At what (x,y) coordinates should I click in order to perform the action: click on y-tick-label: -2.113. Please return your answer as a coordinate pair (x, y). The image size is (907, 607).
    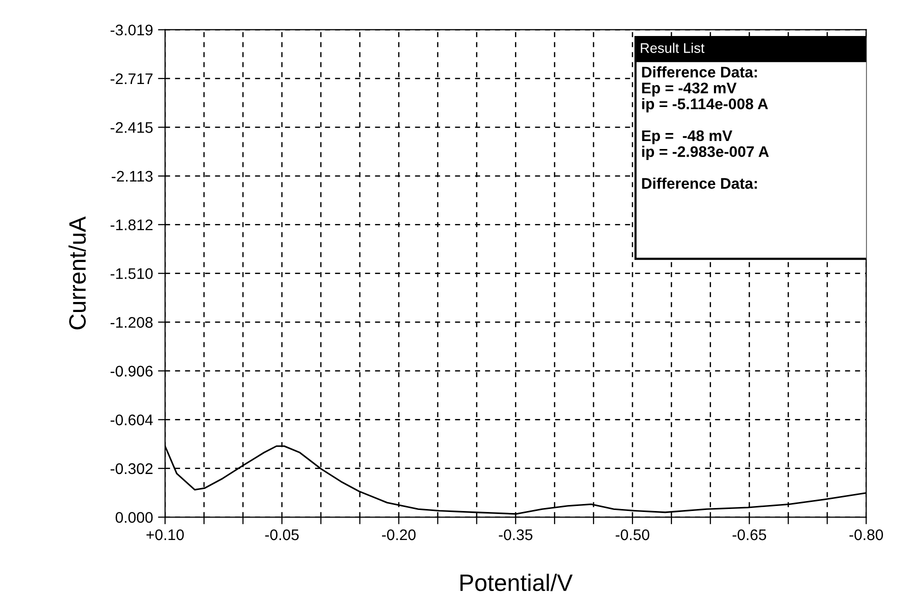
    Looking at the image, I should click on (132, 176).